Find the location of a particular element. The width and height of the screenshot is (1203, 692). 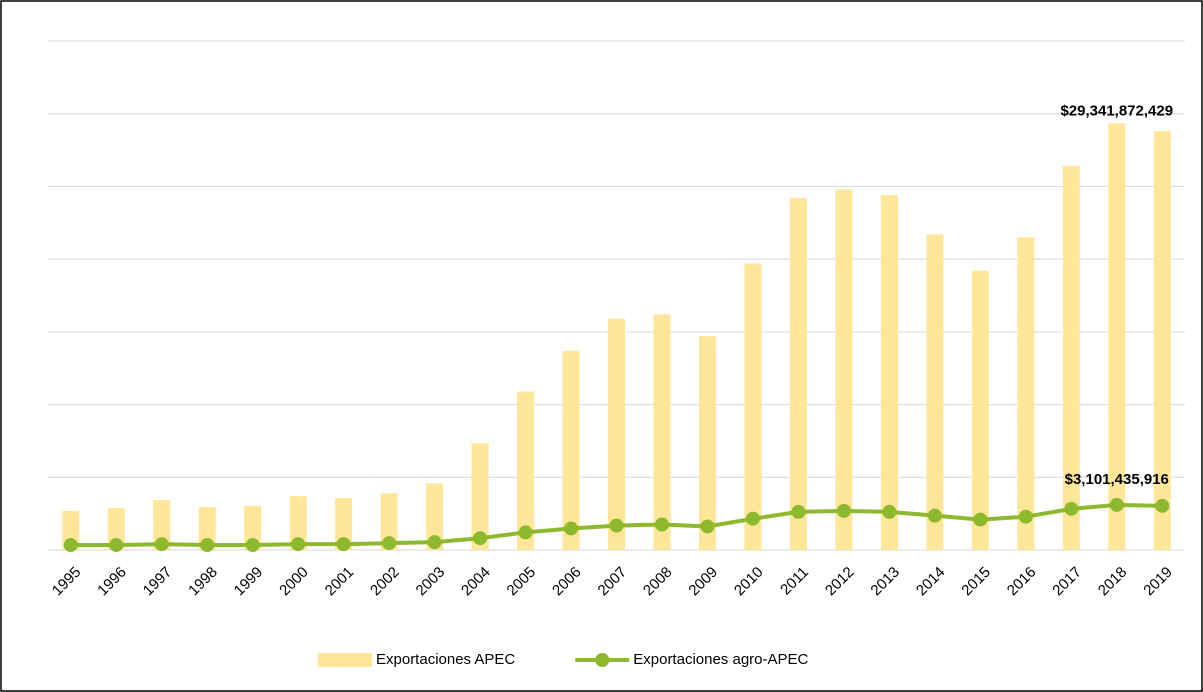

data-label: $29,341,872,429 is located at coordinates (1116, 110).